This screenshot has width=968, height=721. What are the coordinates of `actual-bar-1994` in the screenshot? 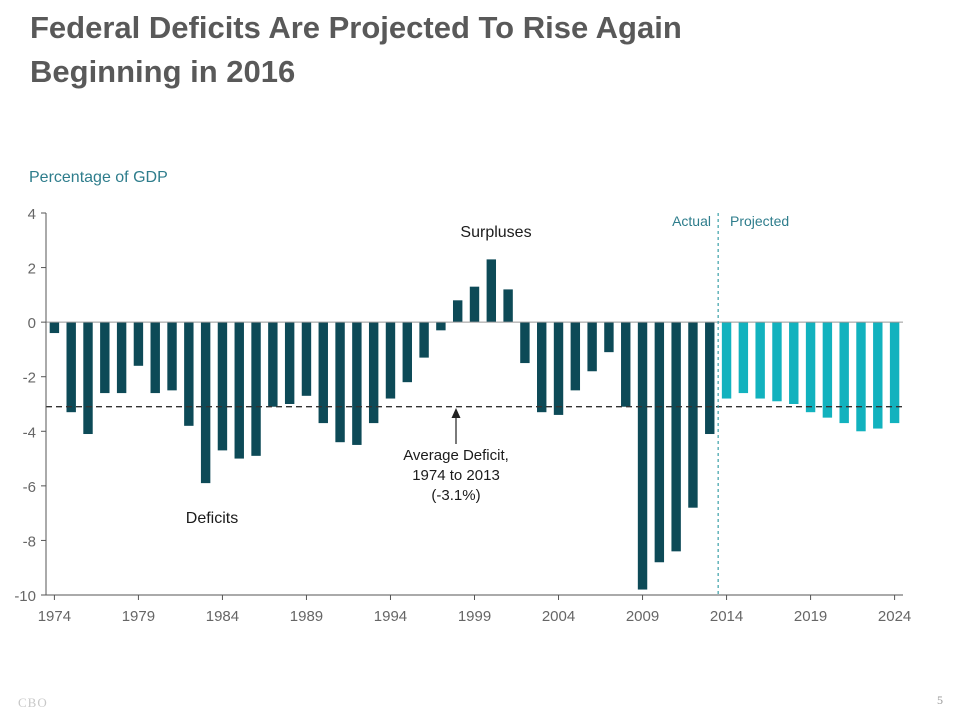 It's located at (390, 360).